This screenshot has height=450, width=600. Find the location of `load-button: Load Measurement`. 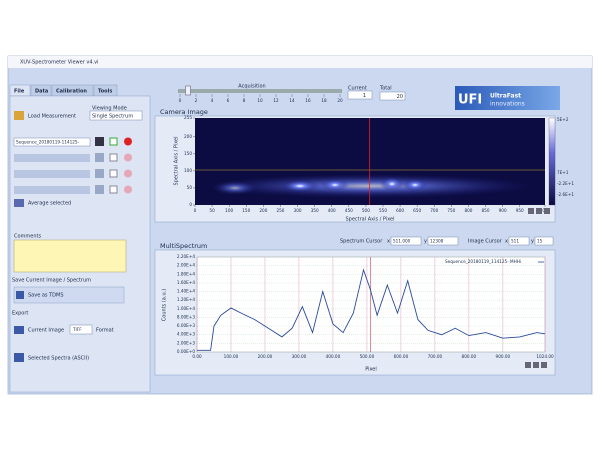

load-button: Load Measurement is located at coordinates (52, 117).